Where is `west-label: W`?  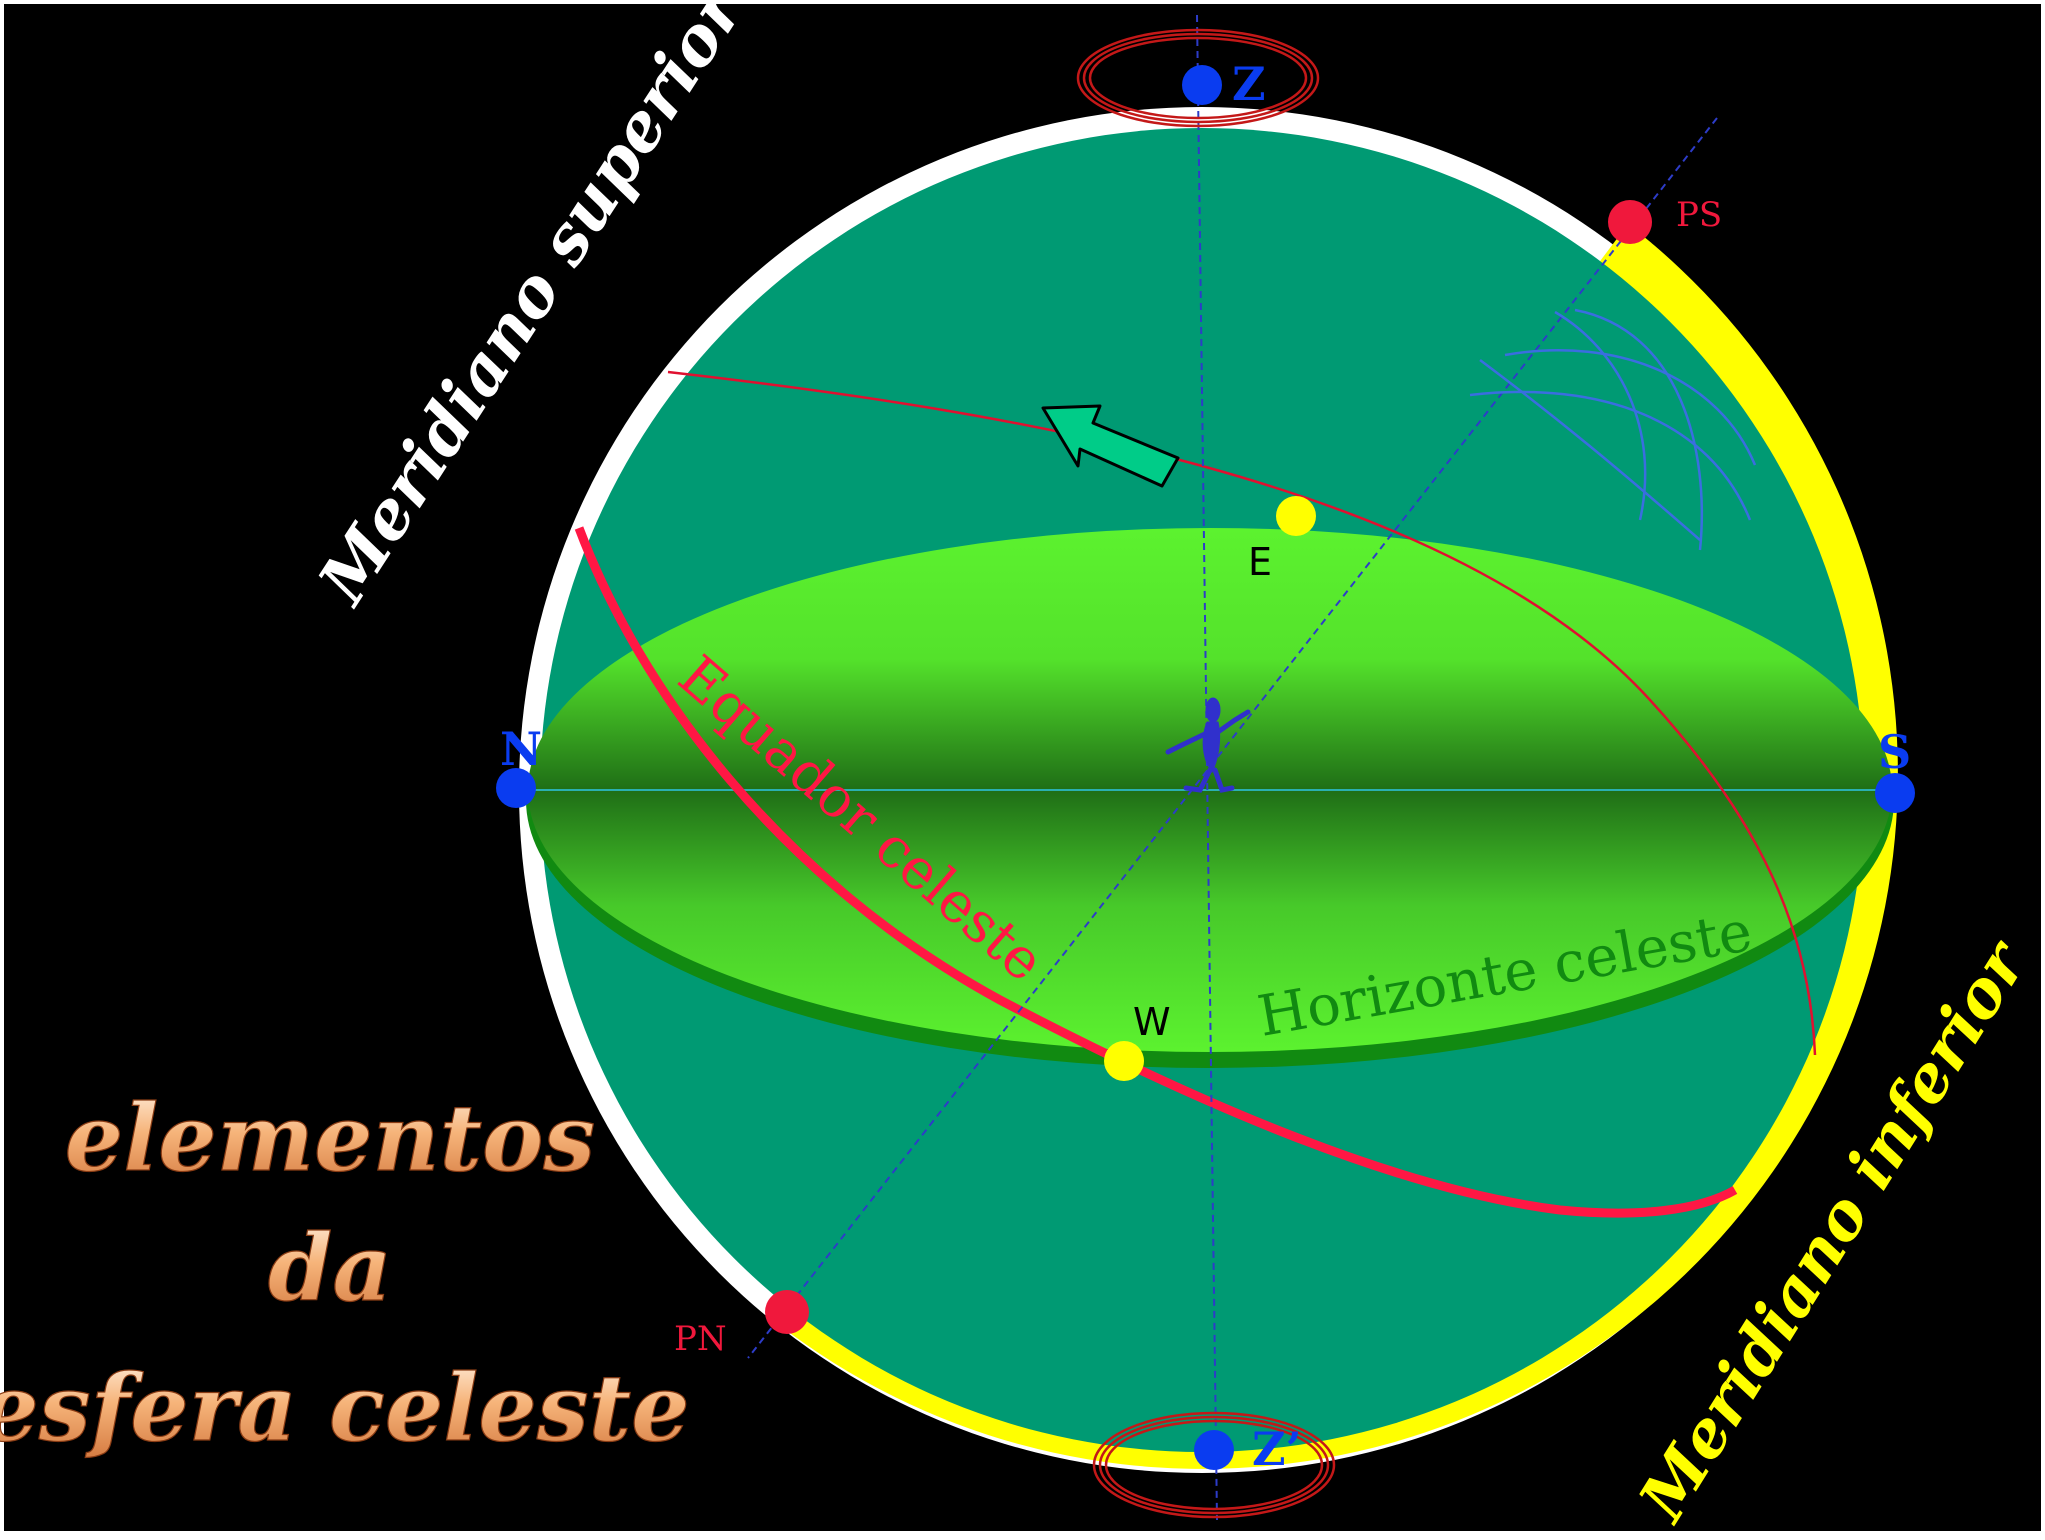 west-label: W is located at coordinates (1152, 1022).